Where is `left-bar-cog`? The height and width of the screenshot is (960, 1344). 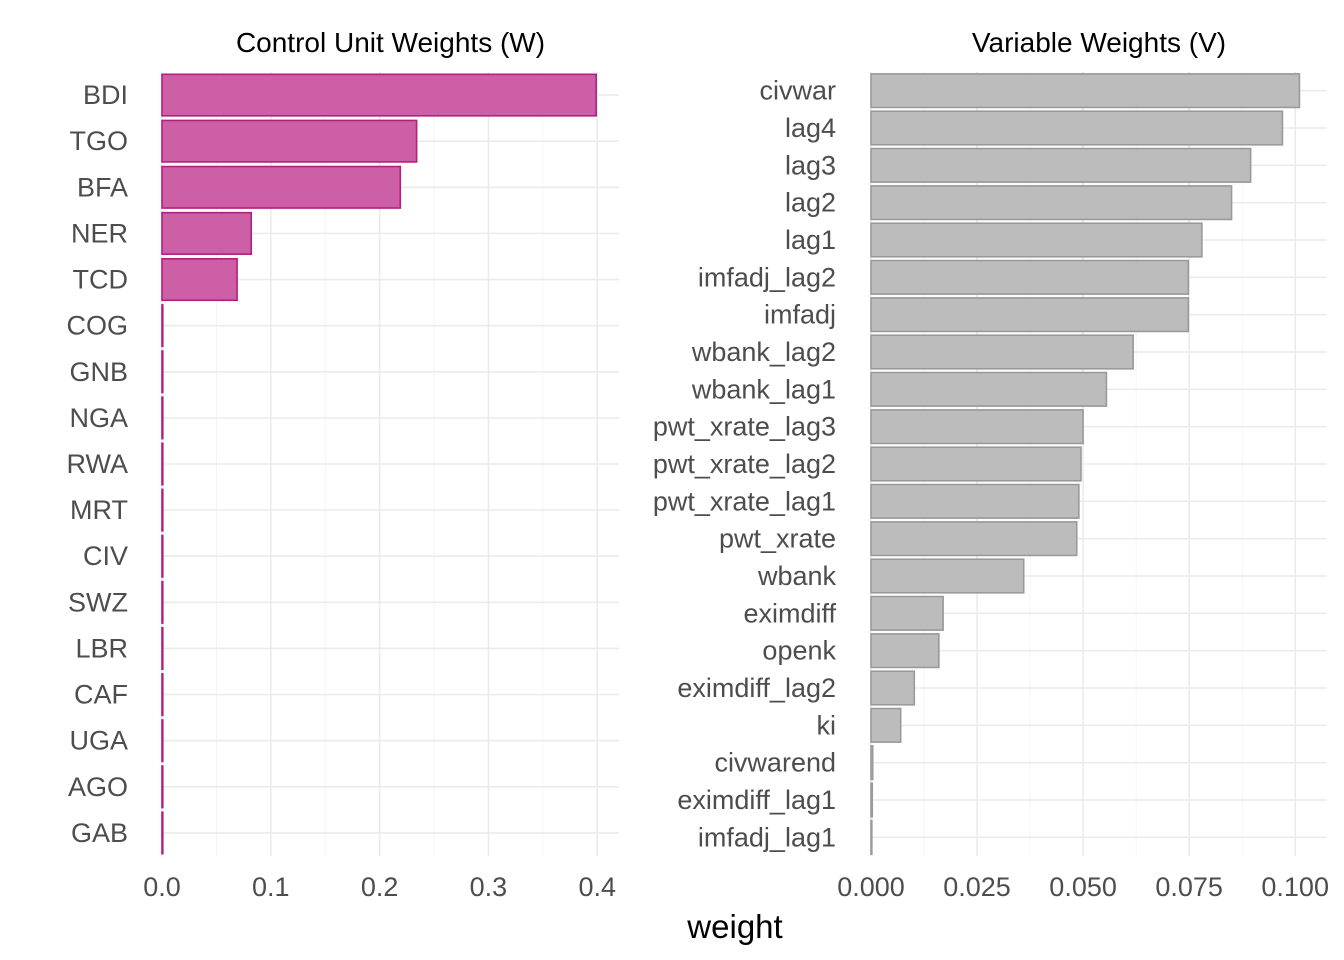
left-bar-cog is located at coordinates (162, 326).